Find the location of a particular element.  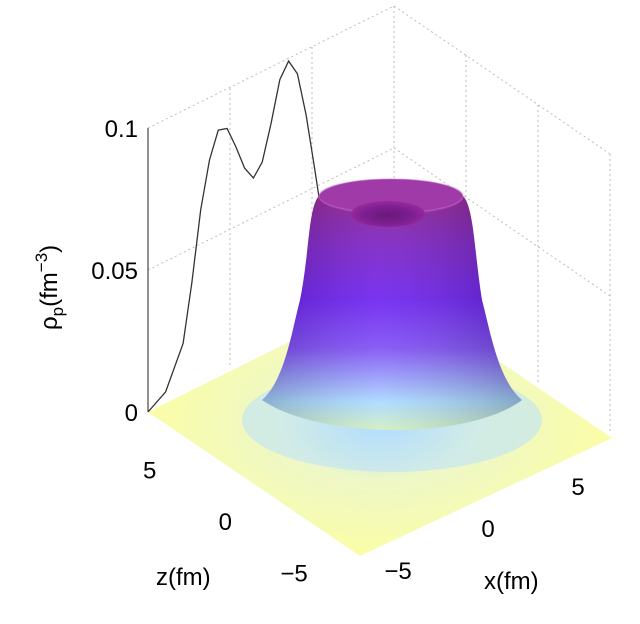

x-axis-label: x(fm) is located at coordinates (511, 581).